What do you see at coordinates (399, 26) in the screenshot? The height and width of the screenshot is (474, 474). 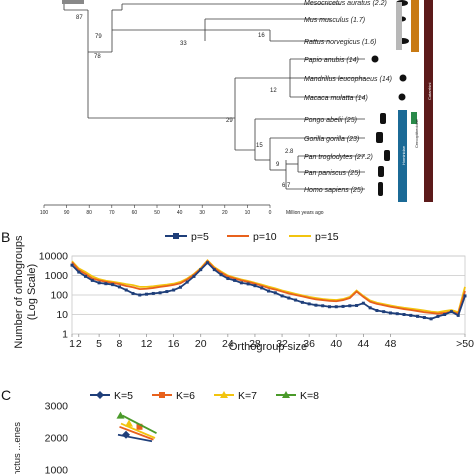 I see `group-bar-gray` at bounding box center [399, 26].